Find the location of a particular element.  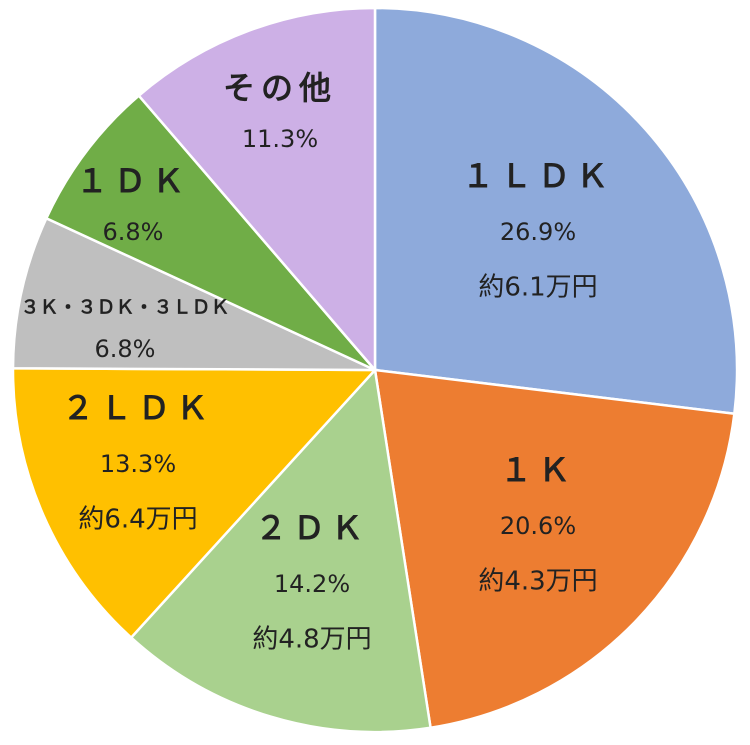

slice-percent-label-2: 14.2% is located at coordinates (312, 584).